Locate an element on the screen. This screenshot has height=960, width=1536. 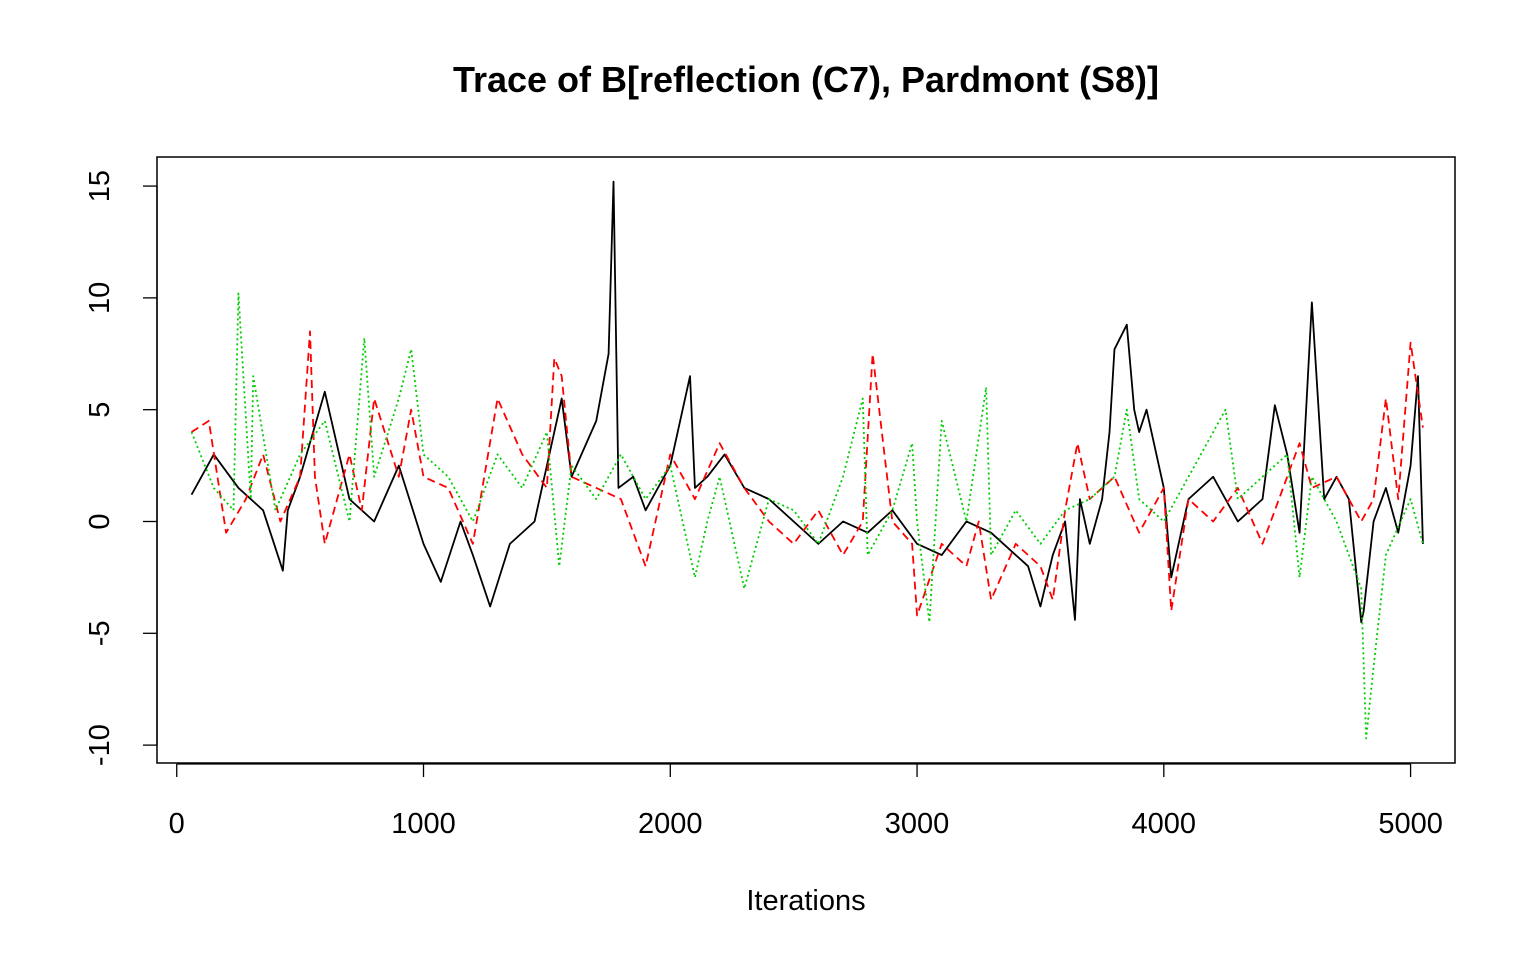
y-tick-label: 0 is located at coordinates (100, 521).